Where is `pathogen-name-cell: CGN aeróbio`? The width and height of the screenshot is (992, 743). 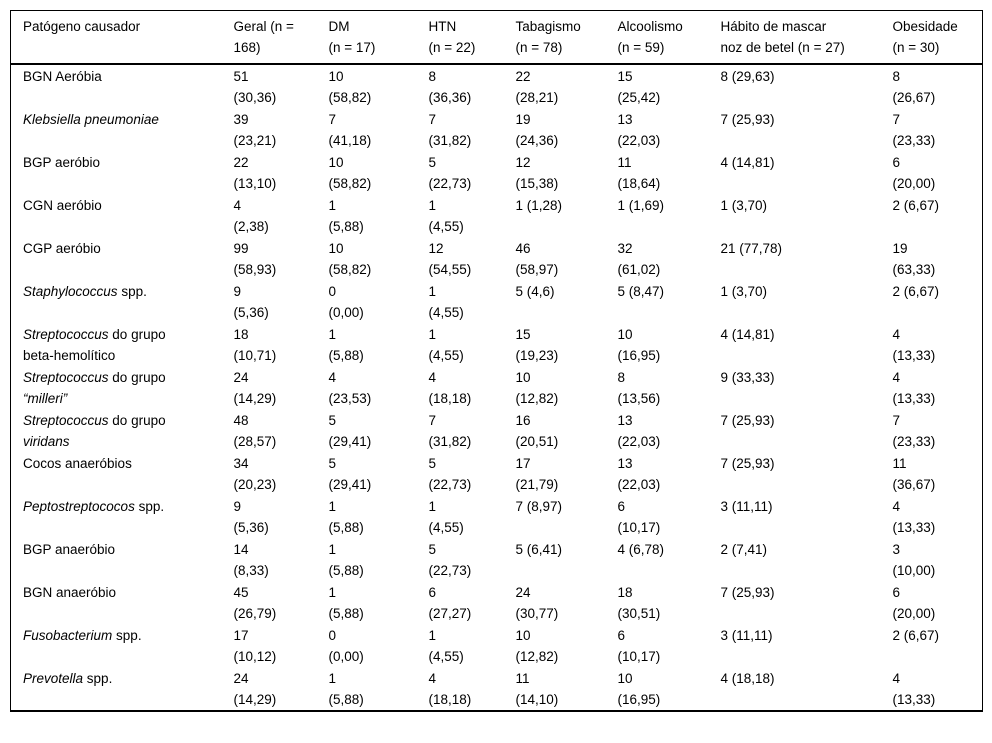 pathogen-name-cell: CGN aeróbio is located at coordinates (122, 215).